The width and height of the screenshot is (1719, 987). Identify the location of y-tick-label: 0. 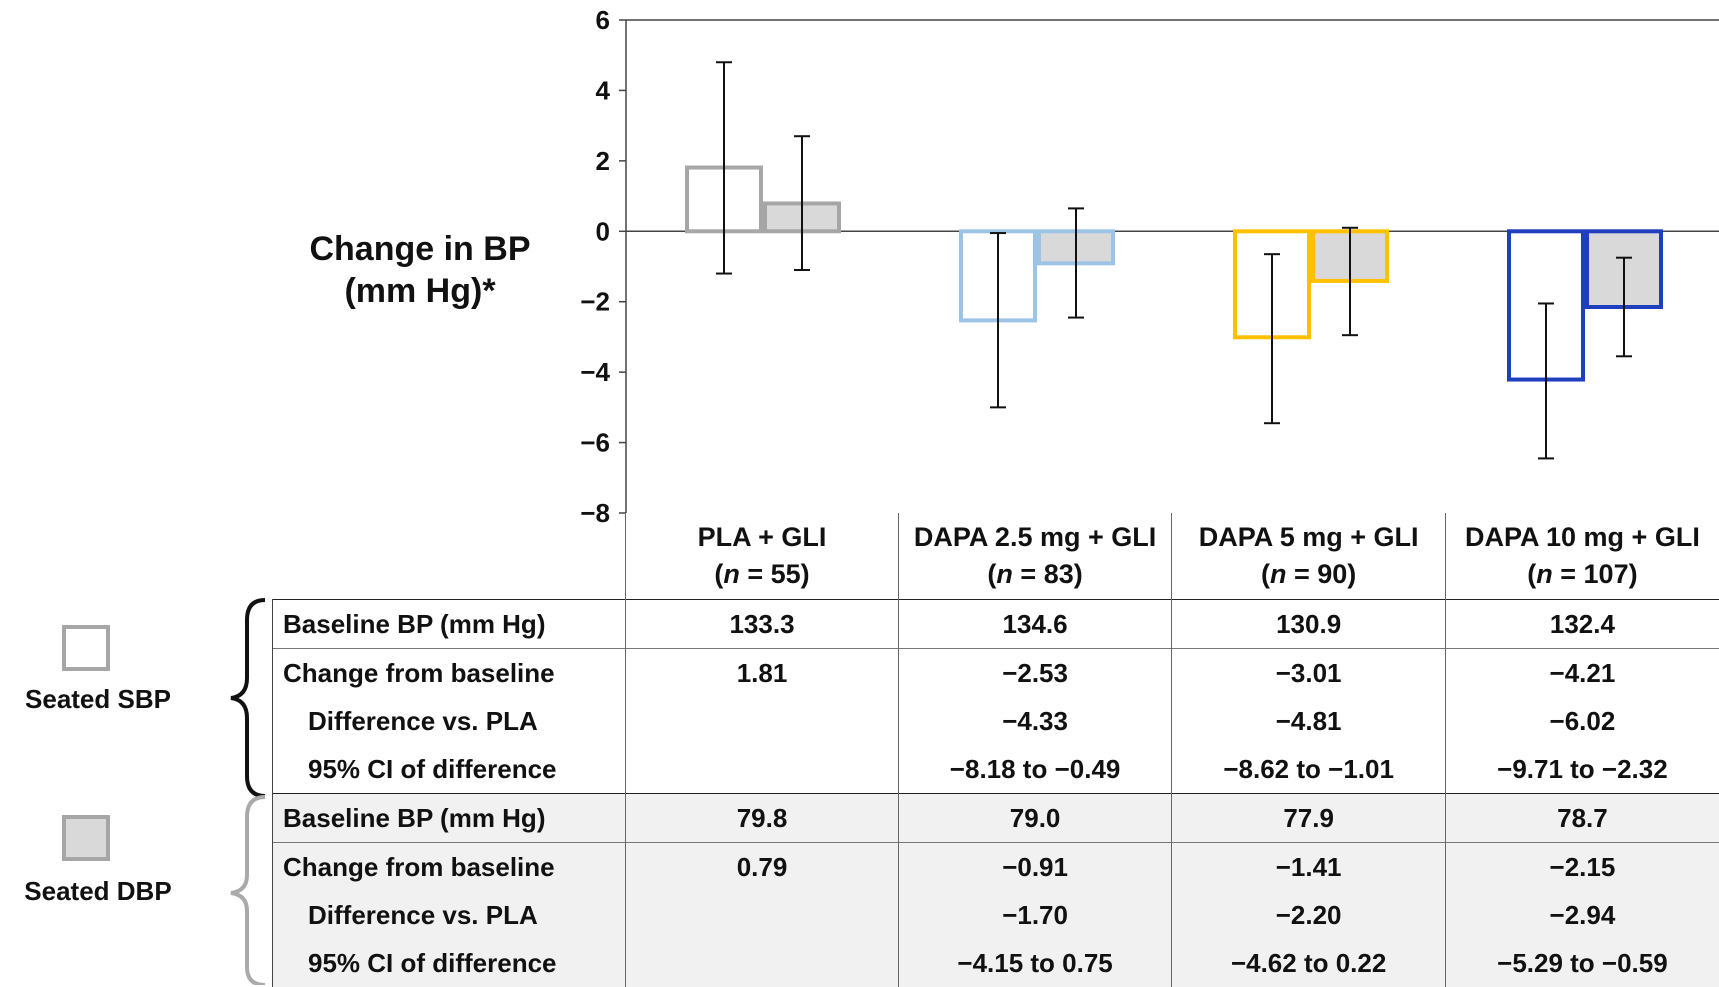
(603, 231).